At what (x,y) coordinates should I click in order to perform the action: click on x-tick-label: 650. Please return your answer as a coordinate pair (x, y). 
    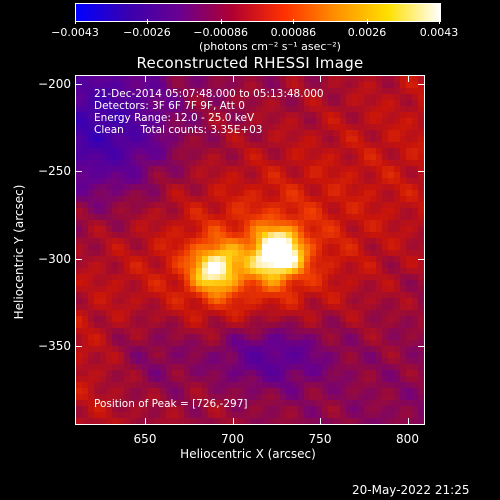
    Looking at the image, I should click on (145, 439).